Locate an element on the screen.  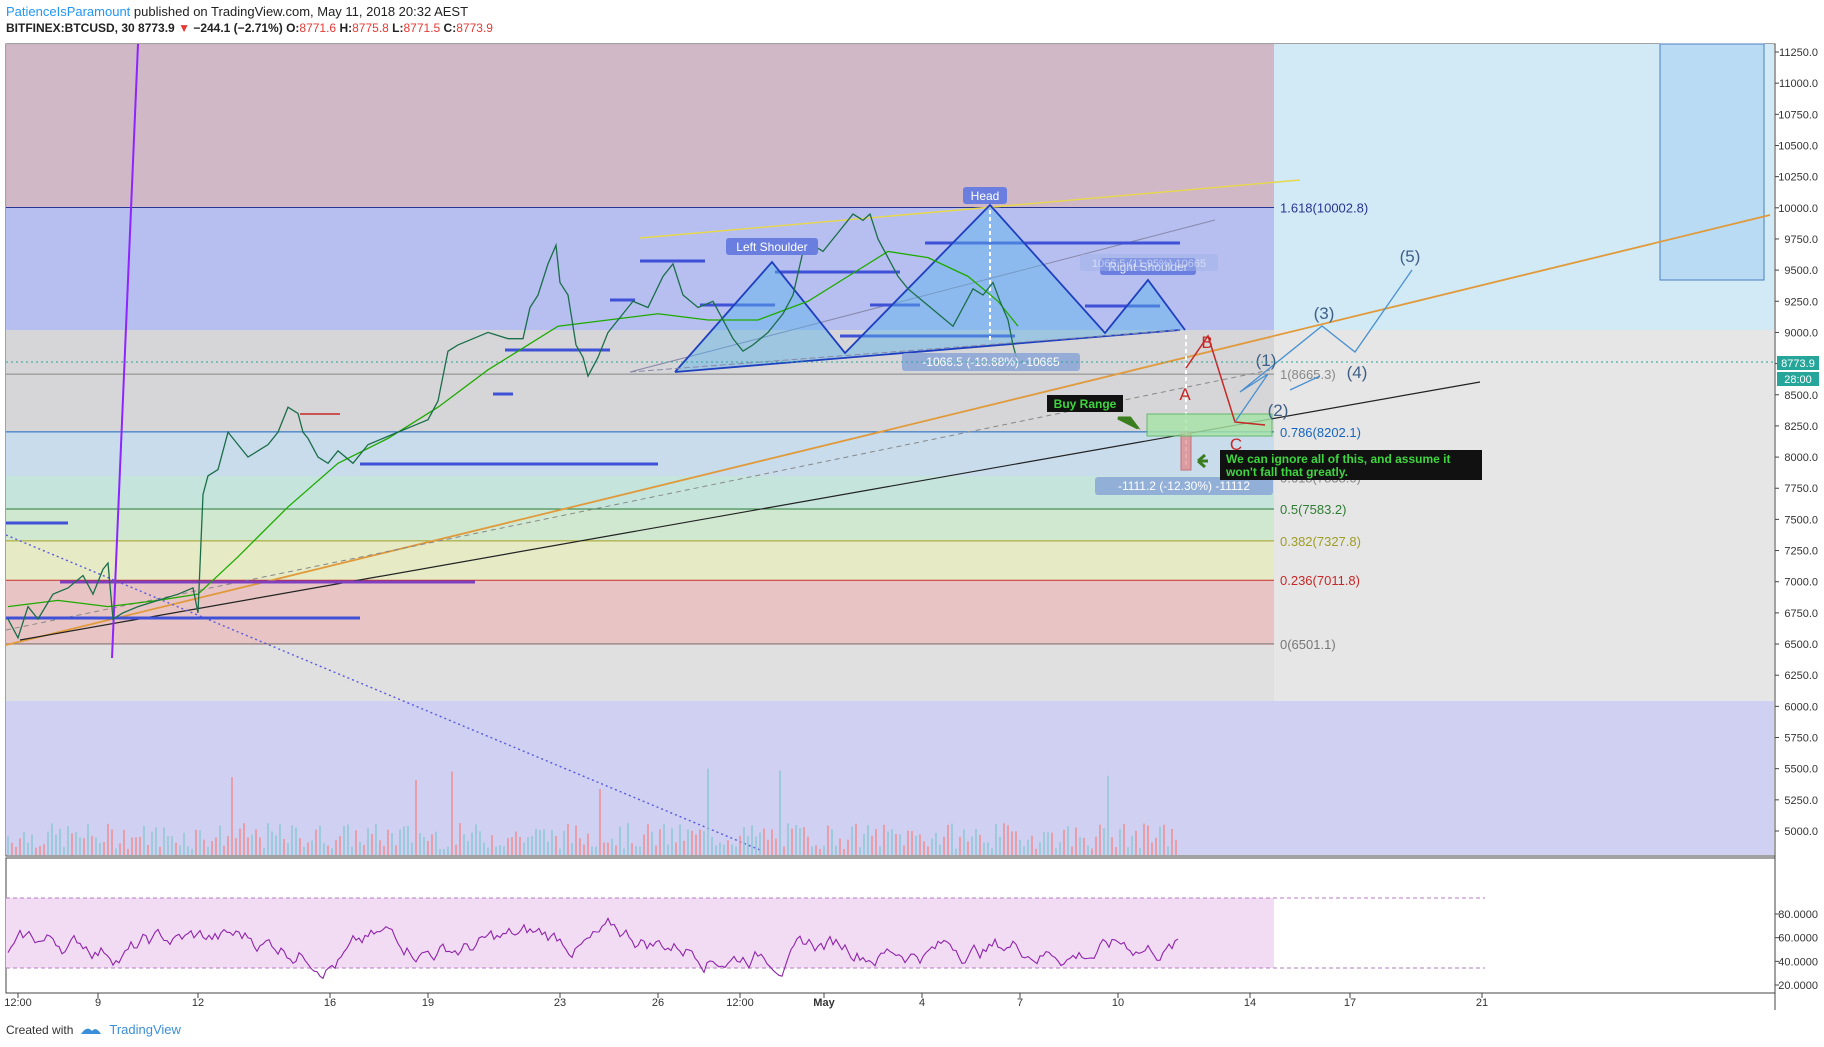
measure2-label: -1111.2 (-12.30%) -11112 is located at coordinates (1184, 486).